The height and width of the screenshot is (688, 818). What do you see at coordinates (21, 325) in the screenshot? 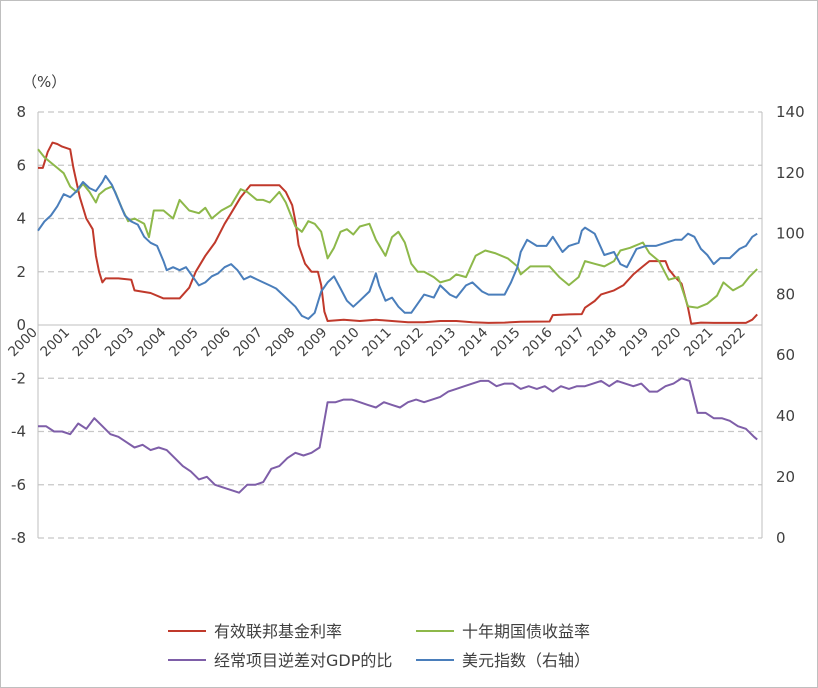
I see `left-tick-label: 0` at bounding box center [21, 325].